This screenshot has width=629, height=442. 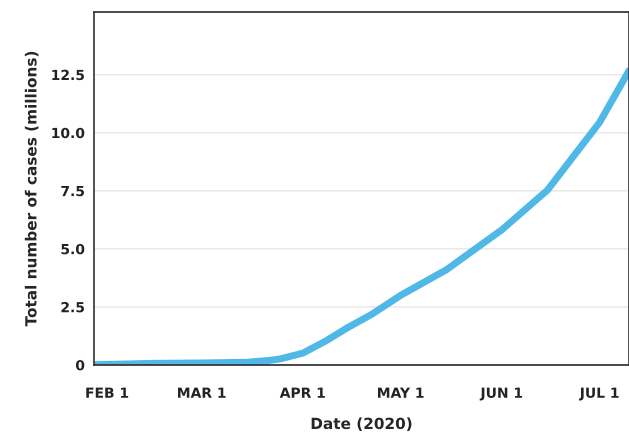 What do you see at coordinates (80, 365) in the screenshot?
I see `y-tick-label: 0` at bounding box center [80, 365].